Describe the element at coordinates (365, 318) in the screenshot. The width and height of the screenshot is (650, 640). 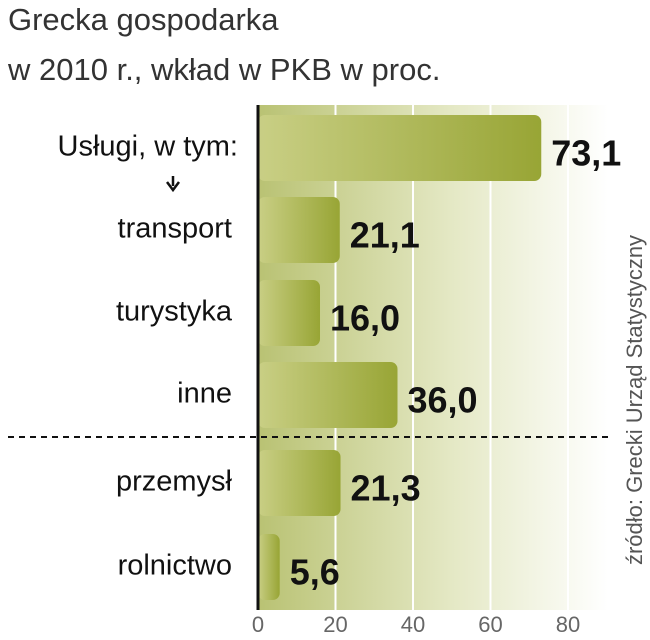
I see `value-label: 16,0` at that location.